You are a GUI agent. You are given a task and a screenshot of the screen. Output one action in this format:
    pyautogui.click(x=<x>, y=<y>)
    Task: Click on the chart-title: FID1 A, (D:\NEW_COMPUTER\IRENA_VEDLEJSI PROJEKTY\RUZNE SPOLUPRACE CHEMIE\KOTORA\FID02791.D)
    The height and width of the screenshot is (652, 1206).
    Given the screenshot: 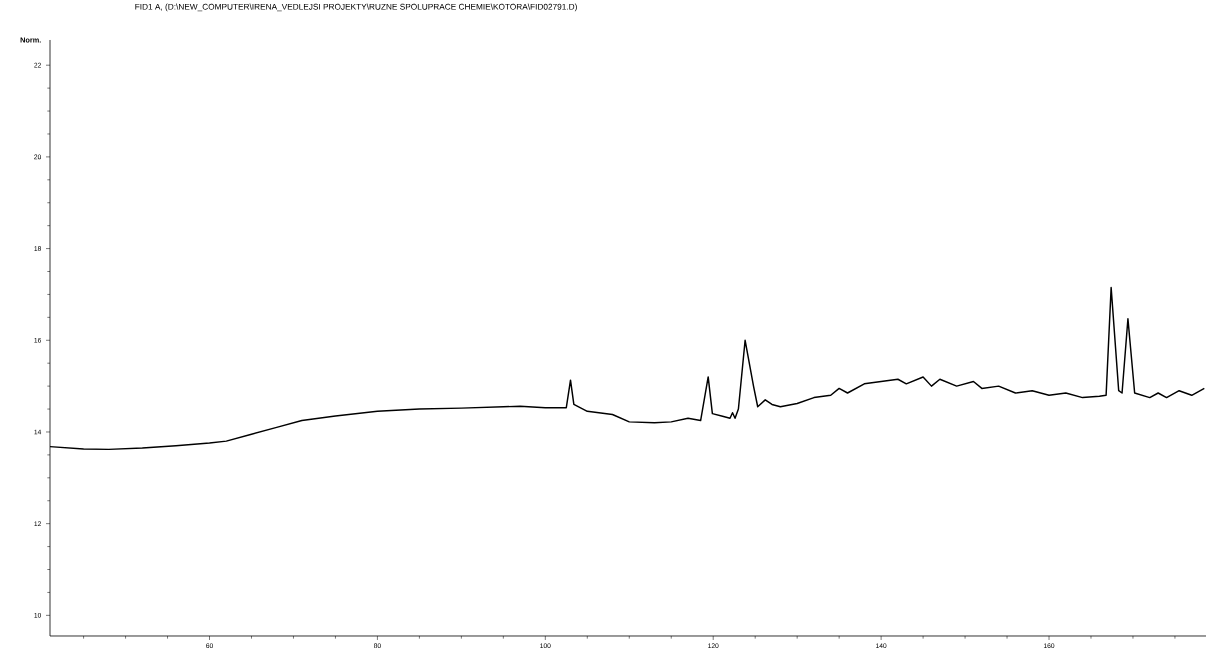 What is the action you would take?
    pyautogui.click(x=356, y=7)
    